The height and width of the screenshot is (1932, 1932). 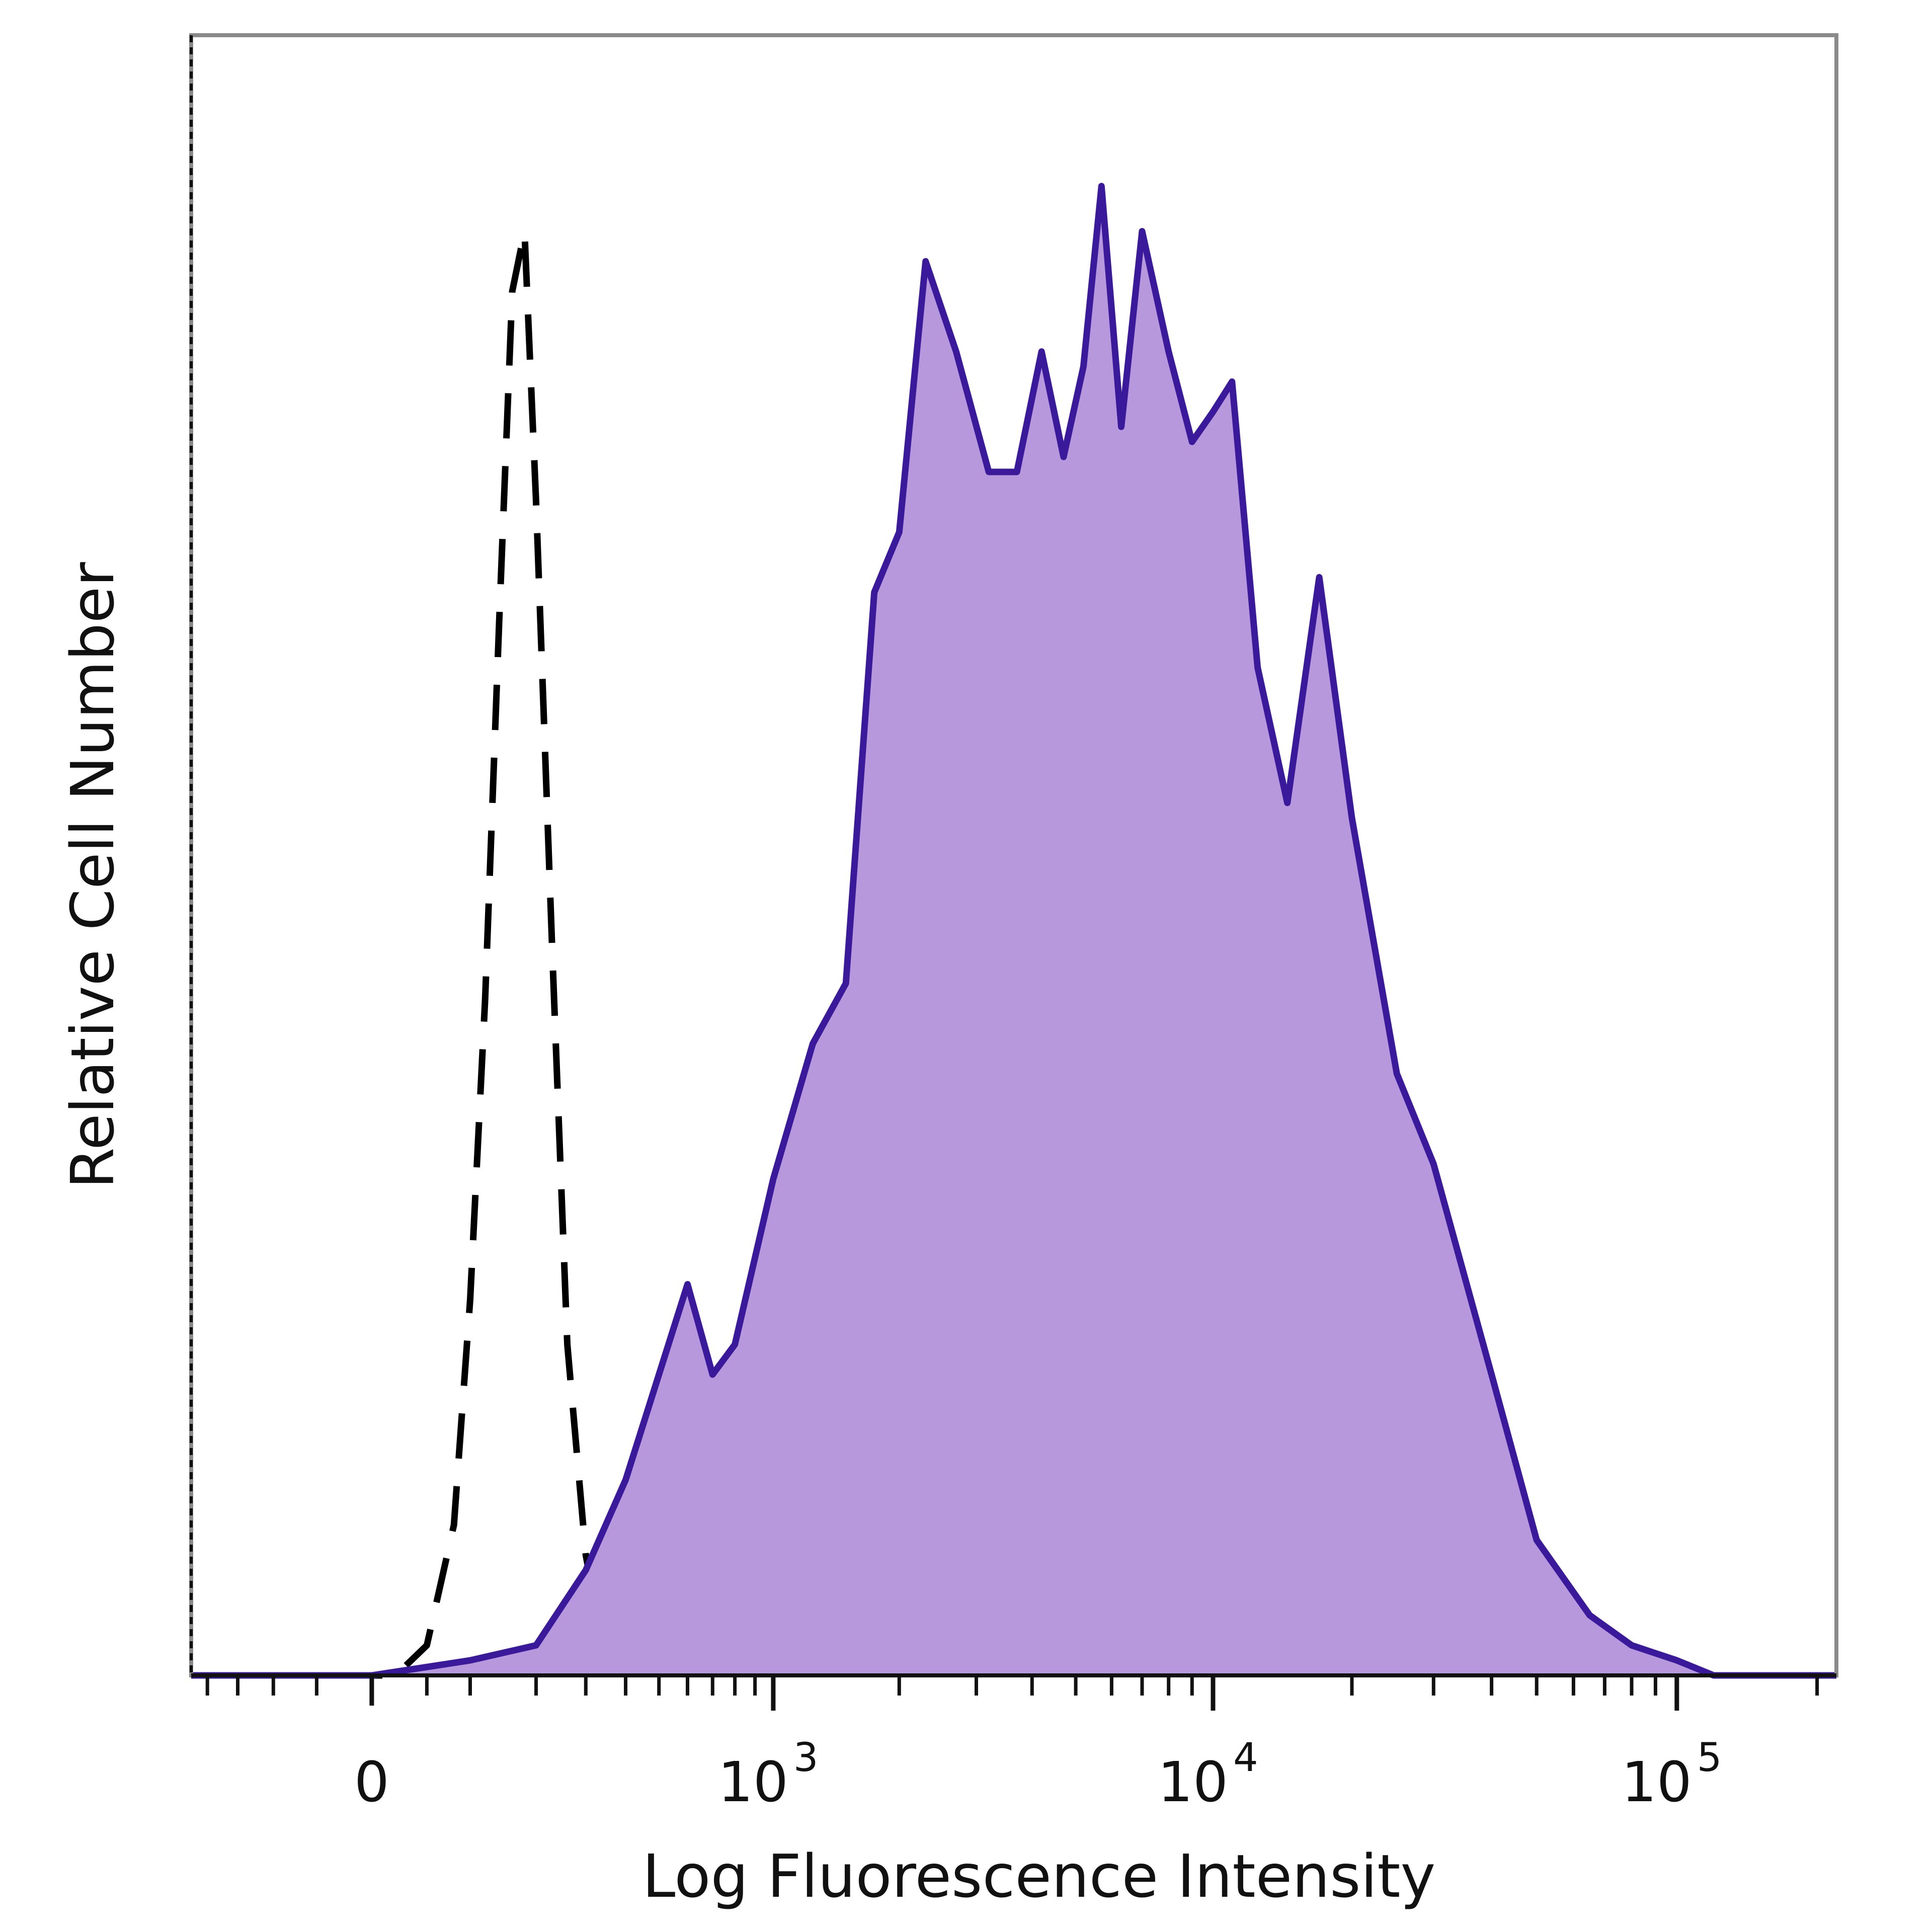 What do you see at coordinates (1012, 1693) in the screenshot?
I see `x-axis-ticks` at bounding box center [1012, 1693].